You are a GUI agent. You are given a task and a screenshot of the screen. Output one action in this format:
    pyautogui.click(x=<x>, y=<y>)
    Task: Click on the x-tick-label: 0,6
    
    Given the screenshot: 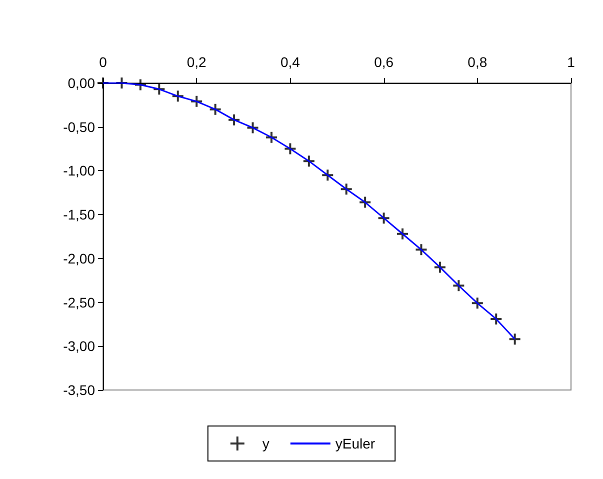 What is the action you would take?
    pyautogui.click(x=384, y=62)
    